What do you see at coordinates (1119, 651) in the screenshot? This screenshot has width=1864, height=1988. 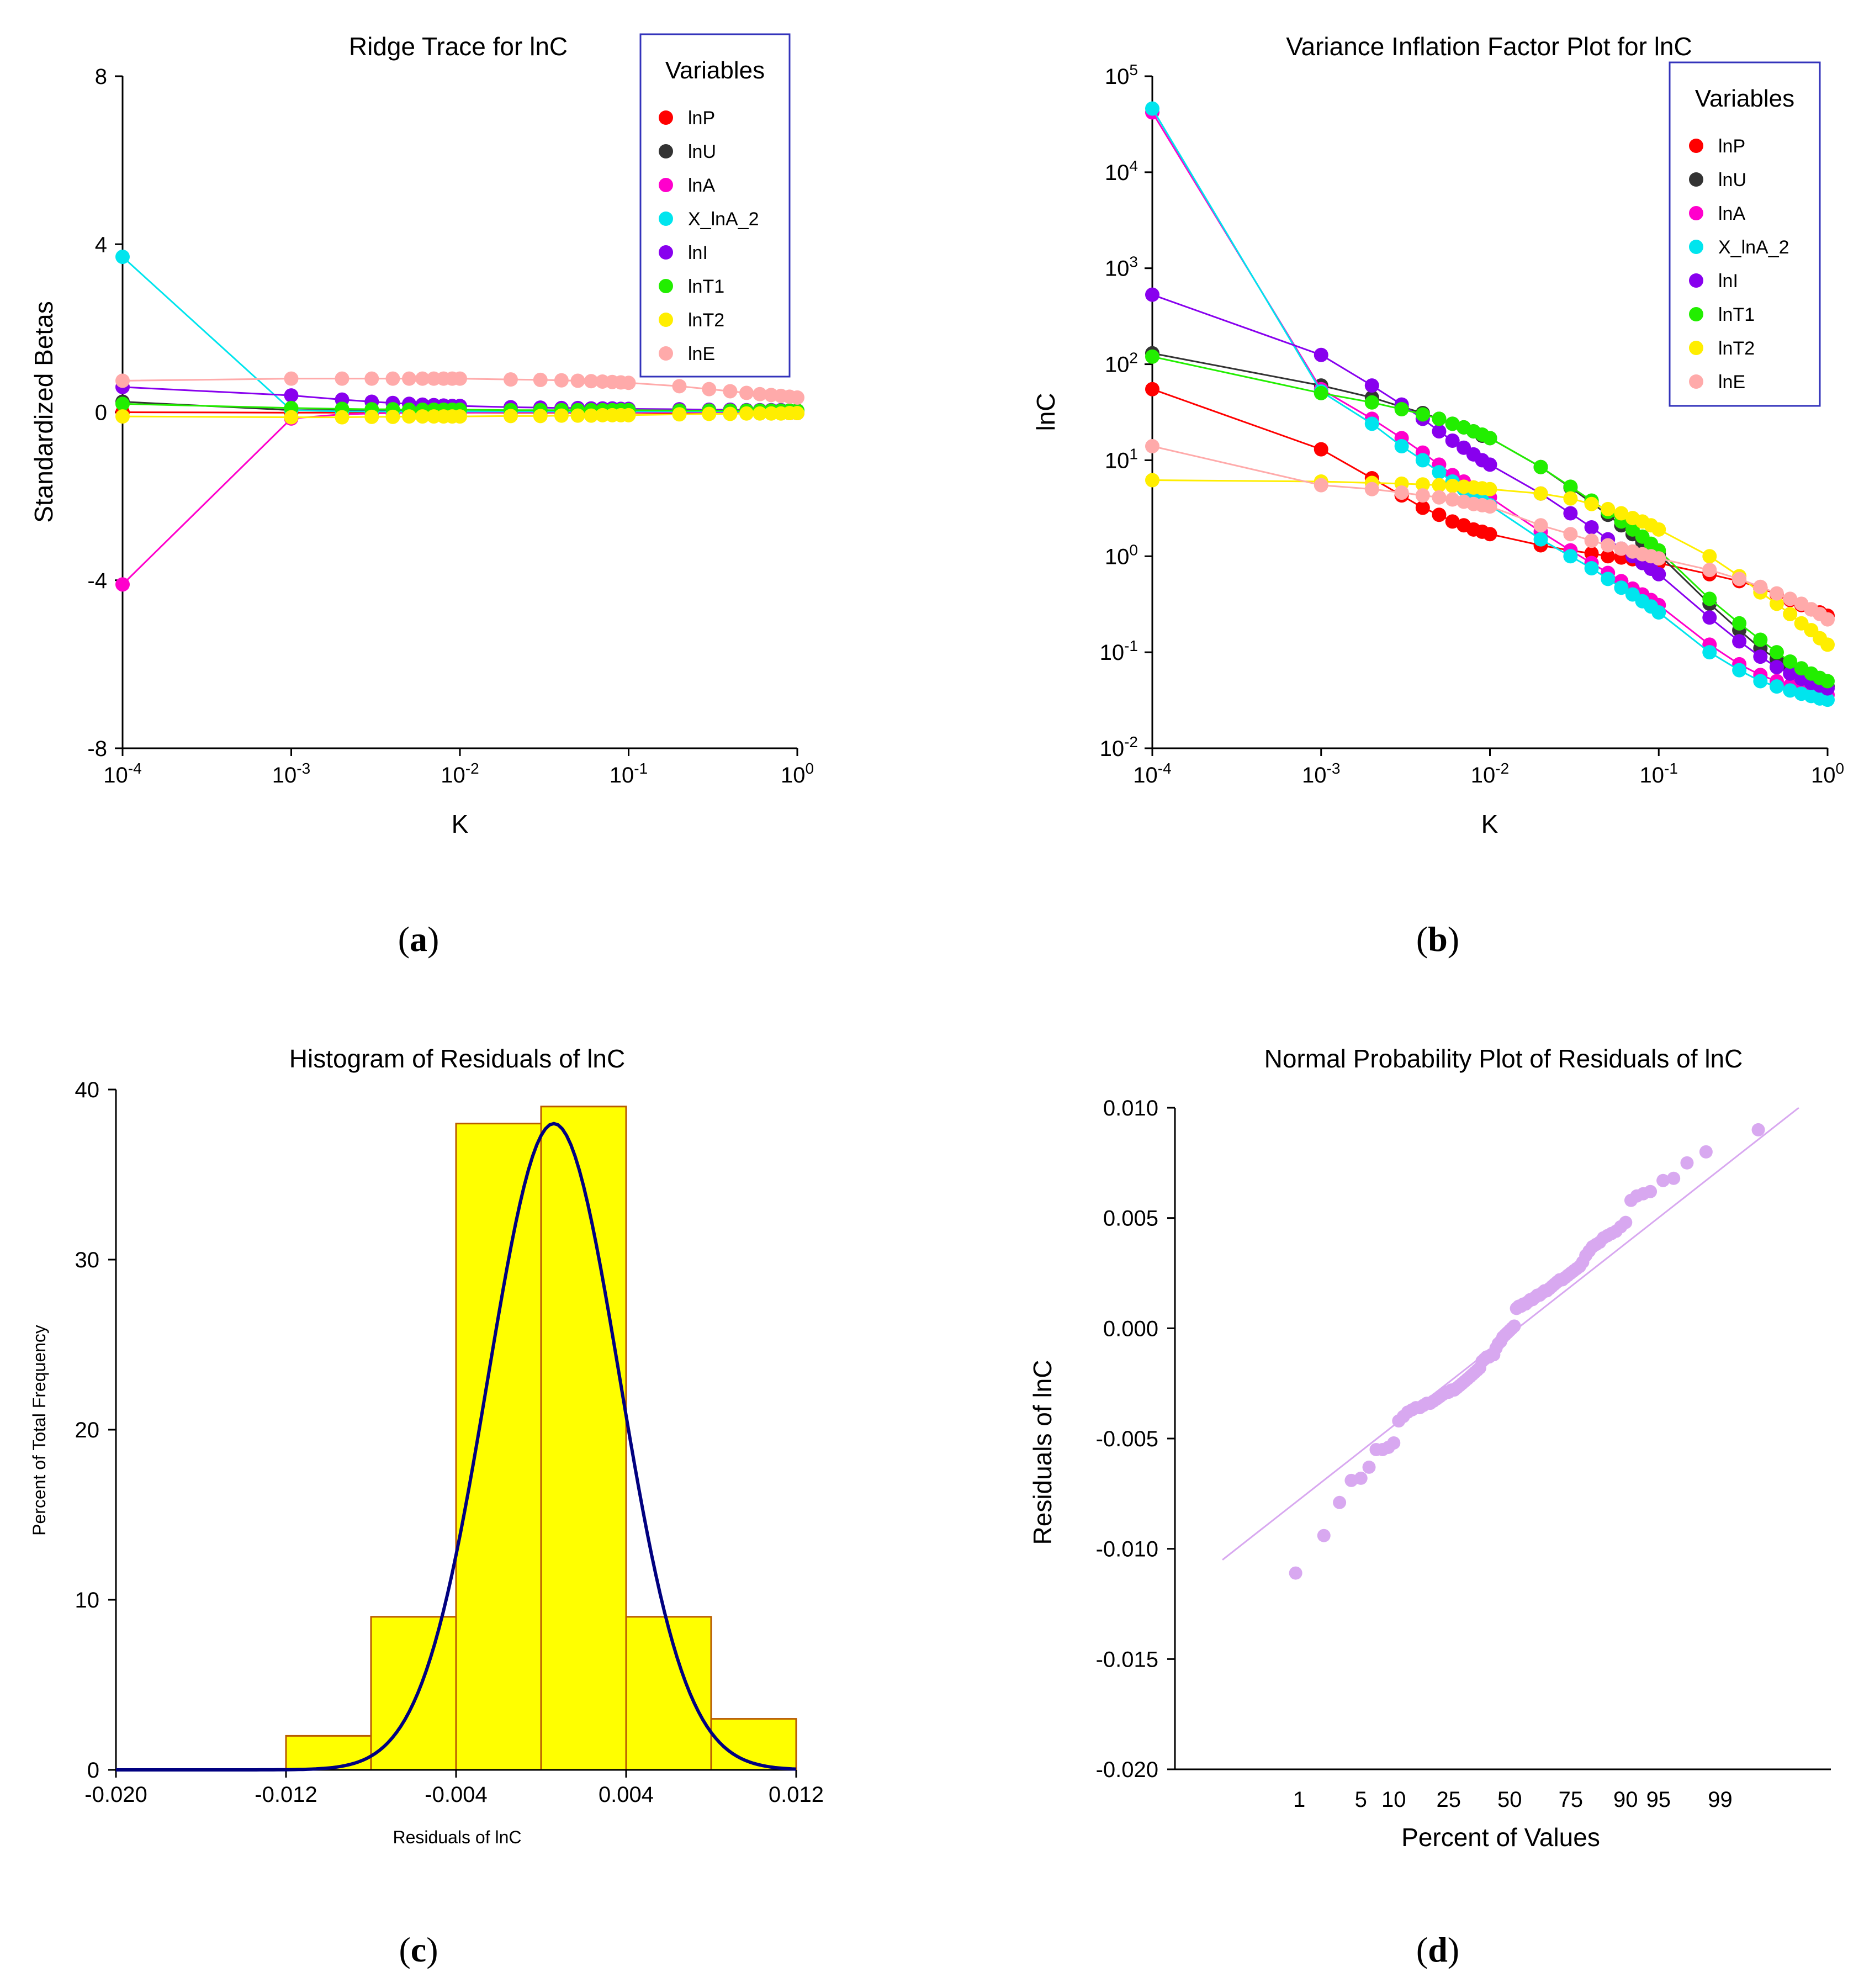 I see `panel-b-y-tick-label: 10⁻¹` at bounding box center [1119, 651].